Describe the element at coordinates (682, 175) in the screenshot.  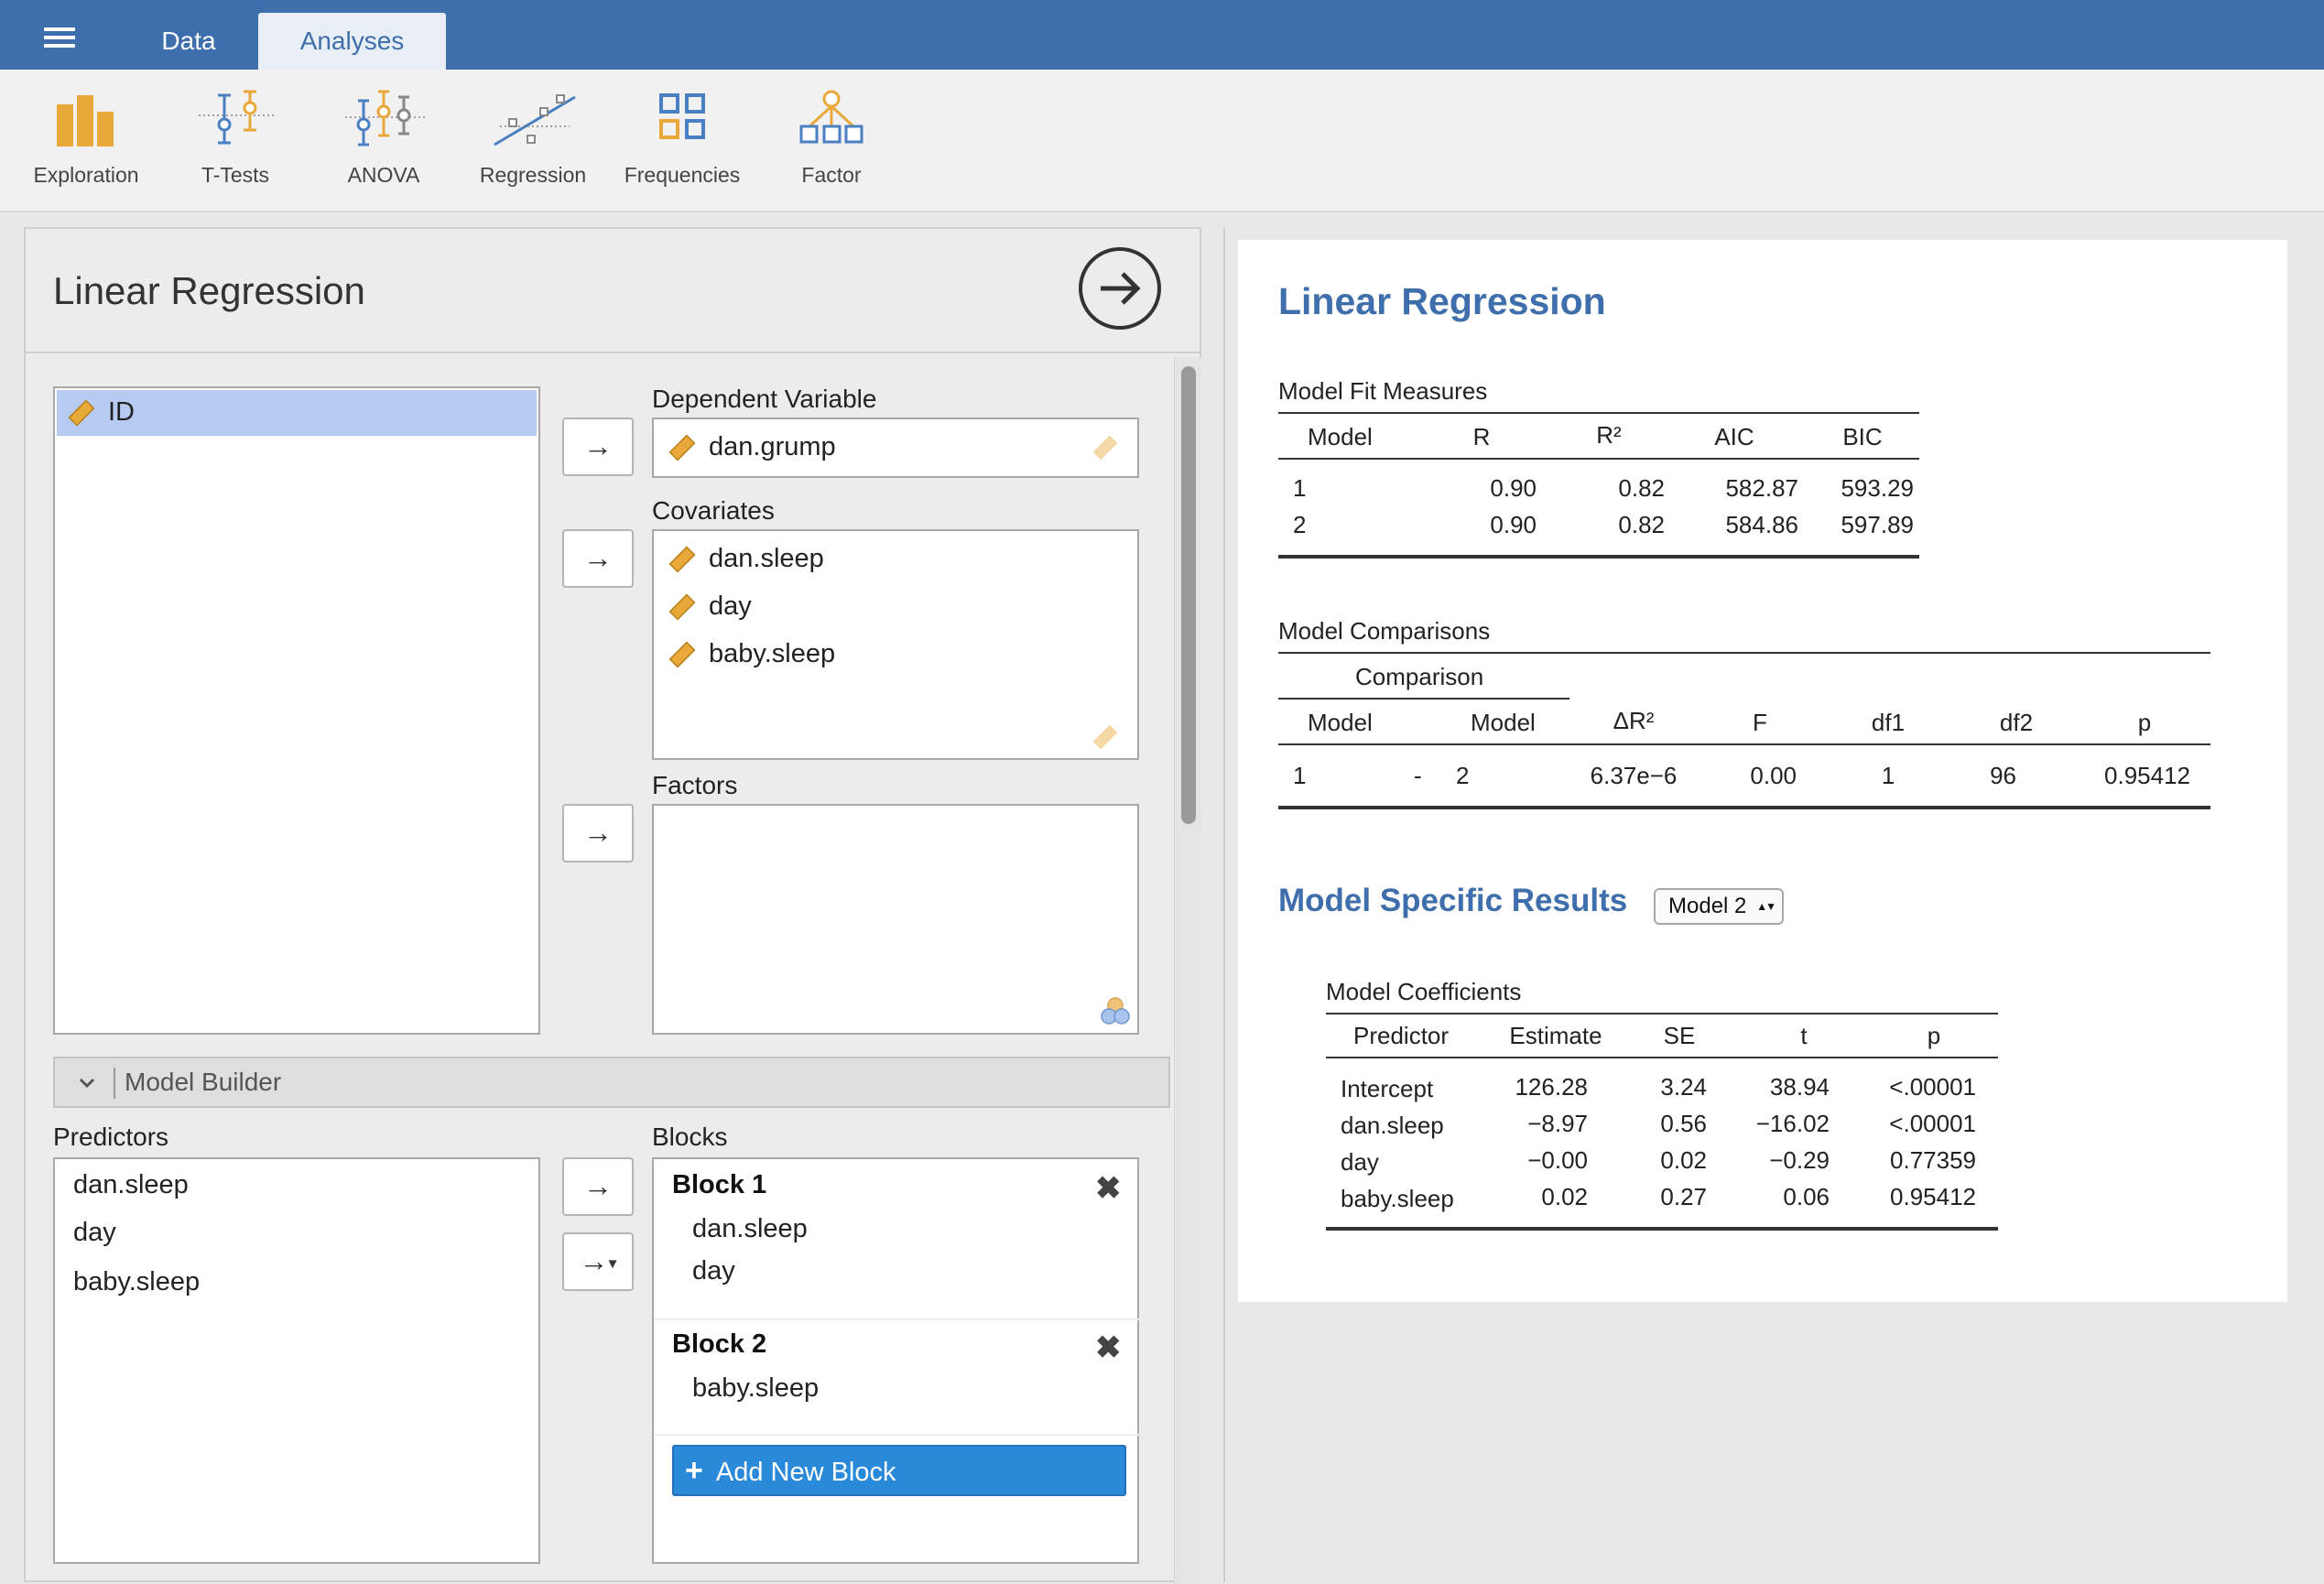
I see `ribbon-label: Frequencies` at that location.